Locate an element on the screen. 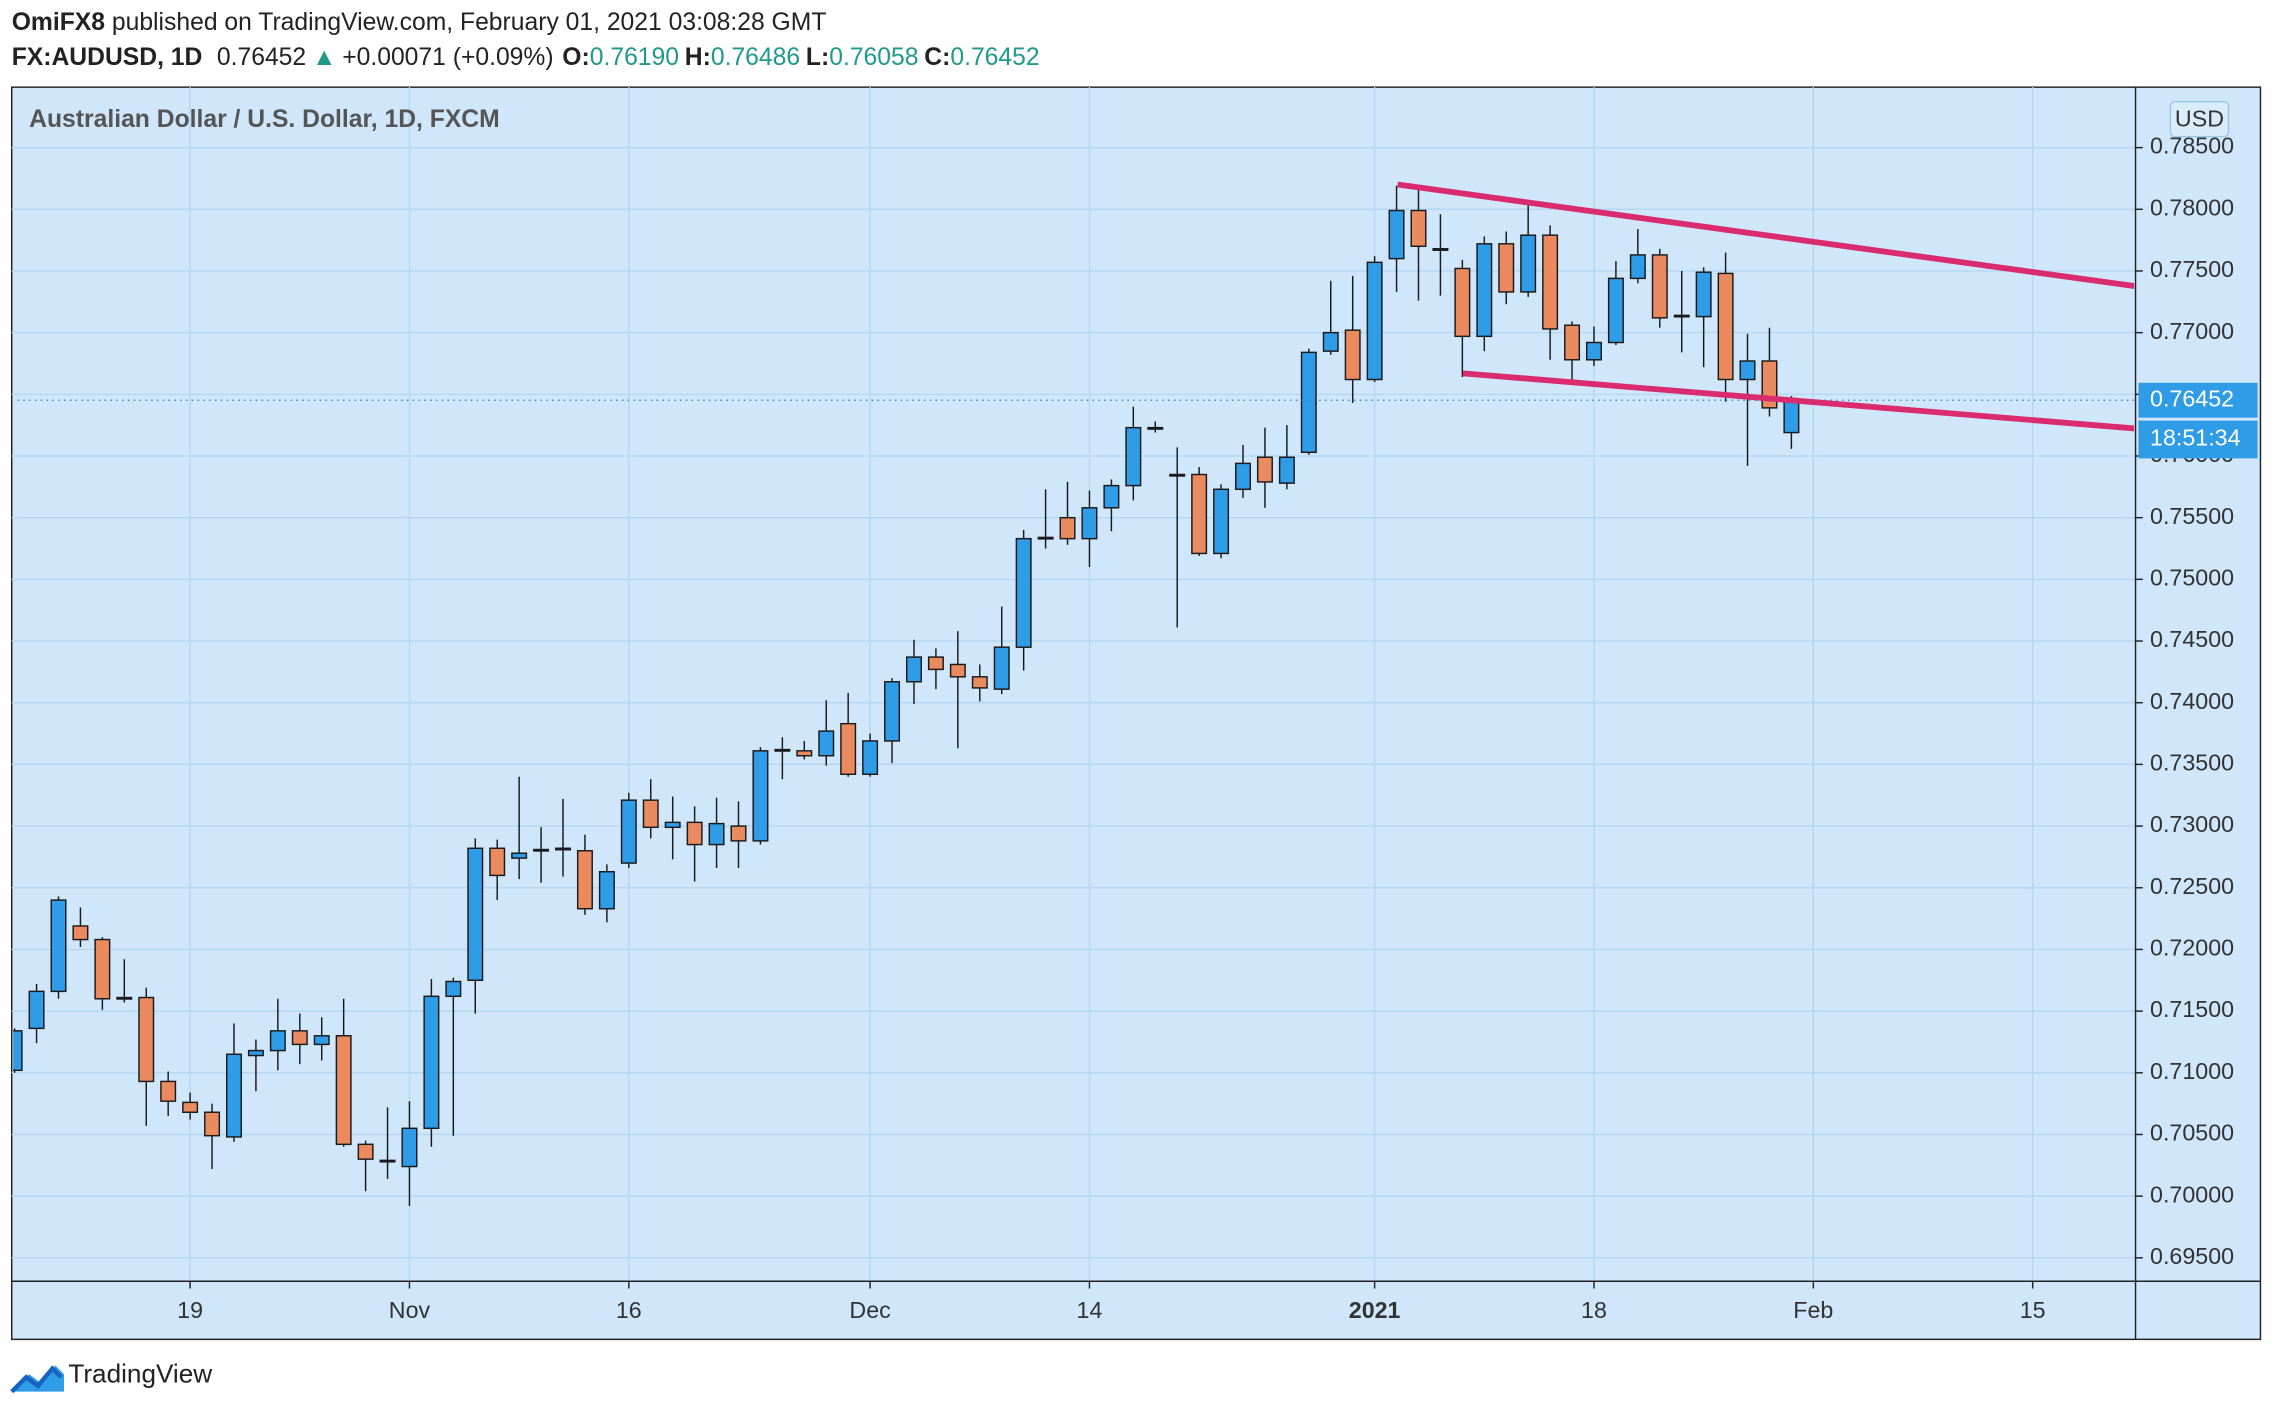 The height and width of the screenshot is (1412, 2278). brand: TradingView is located at coordinates (140, 1374).